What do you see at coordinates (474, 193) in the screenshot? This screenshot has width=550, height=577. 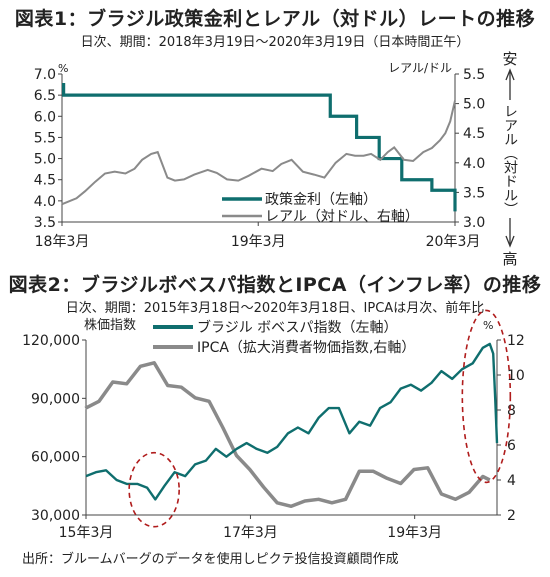 I see `chart1-right-tick-label: 3.5` at bounding box center [474, 193].